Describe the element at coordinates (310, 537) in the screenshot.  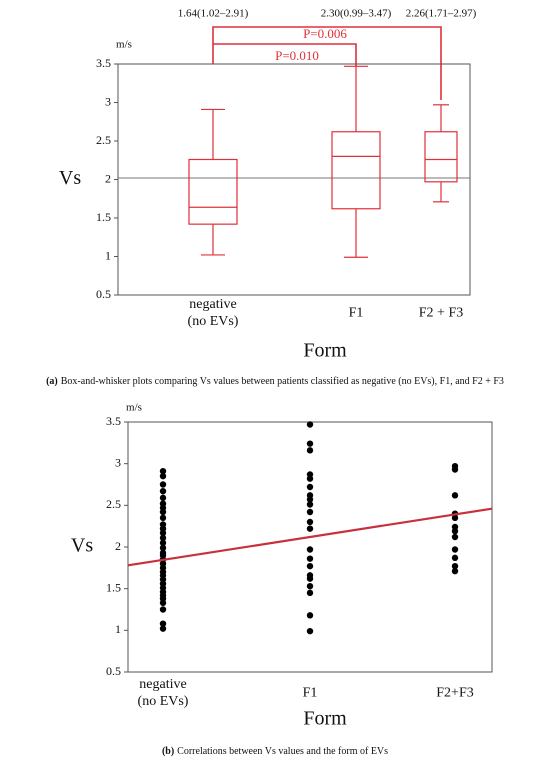
I see `trend-line` at that location.